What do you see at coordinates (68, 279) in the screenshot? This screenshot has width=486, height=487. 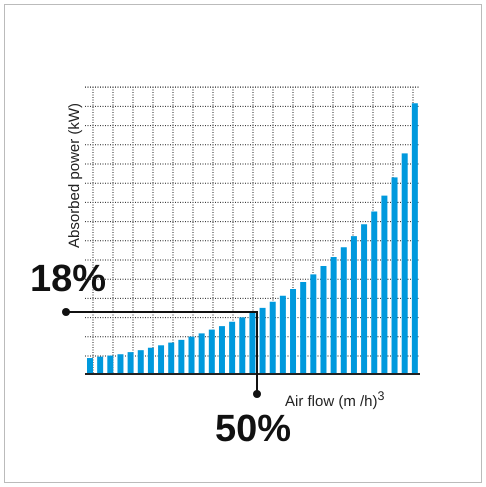 I see `annotation: 18%` at bounding box center [68, 279].